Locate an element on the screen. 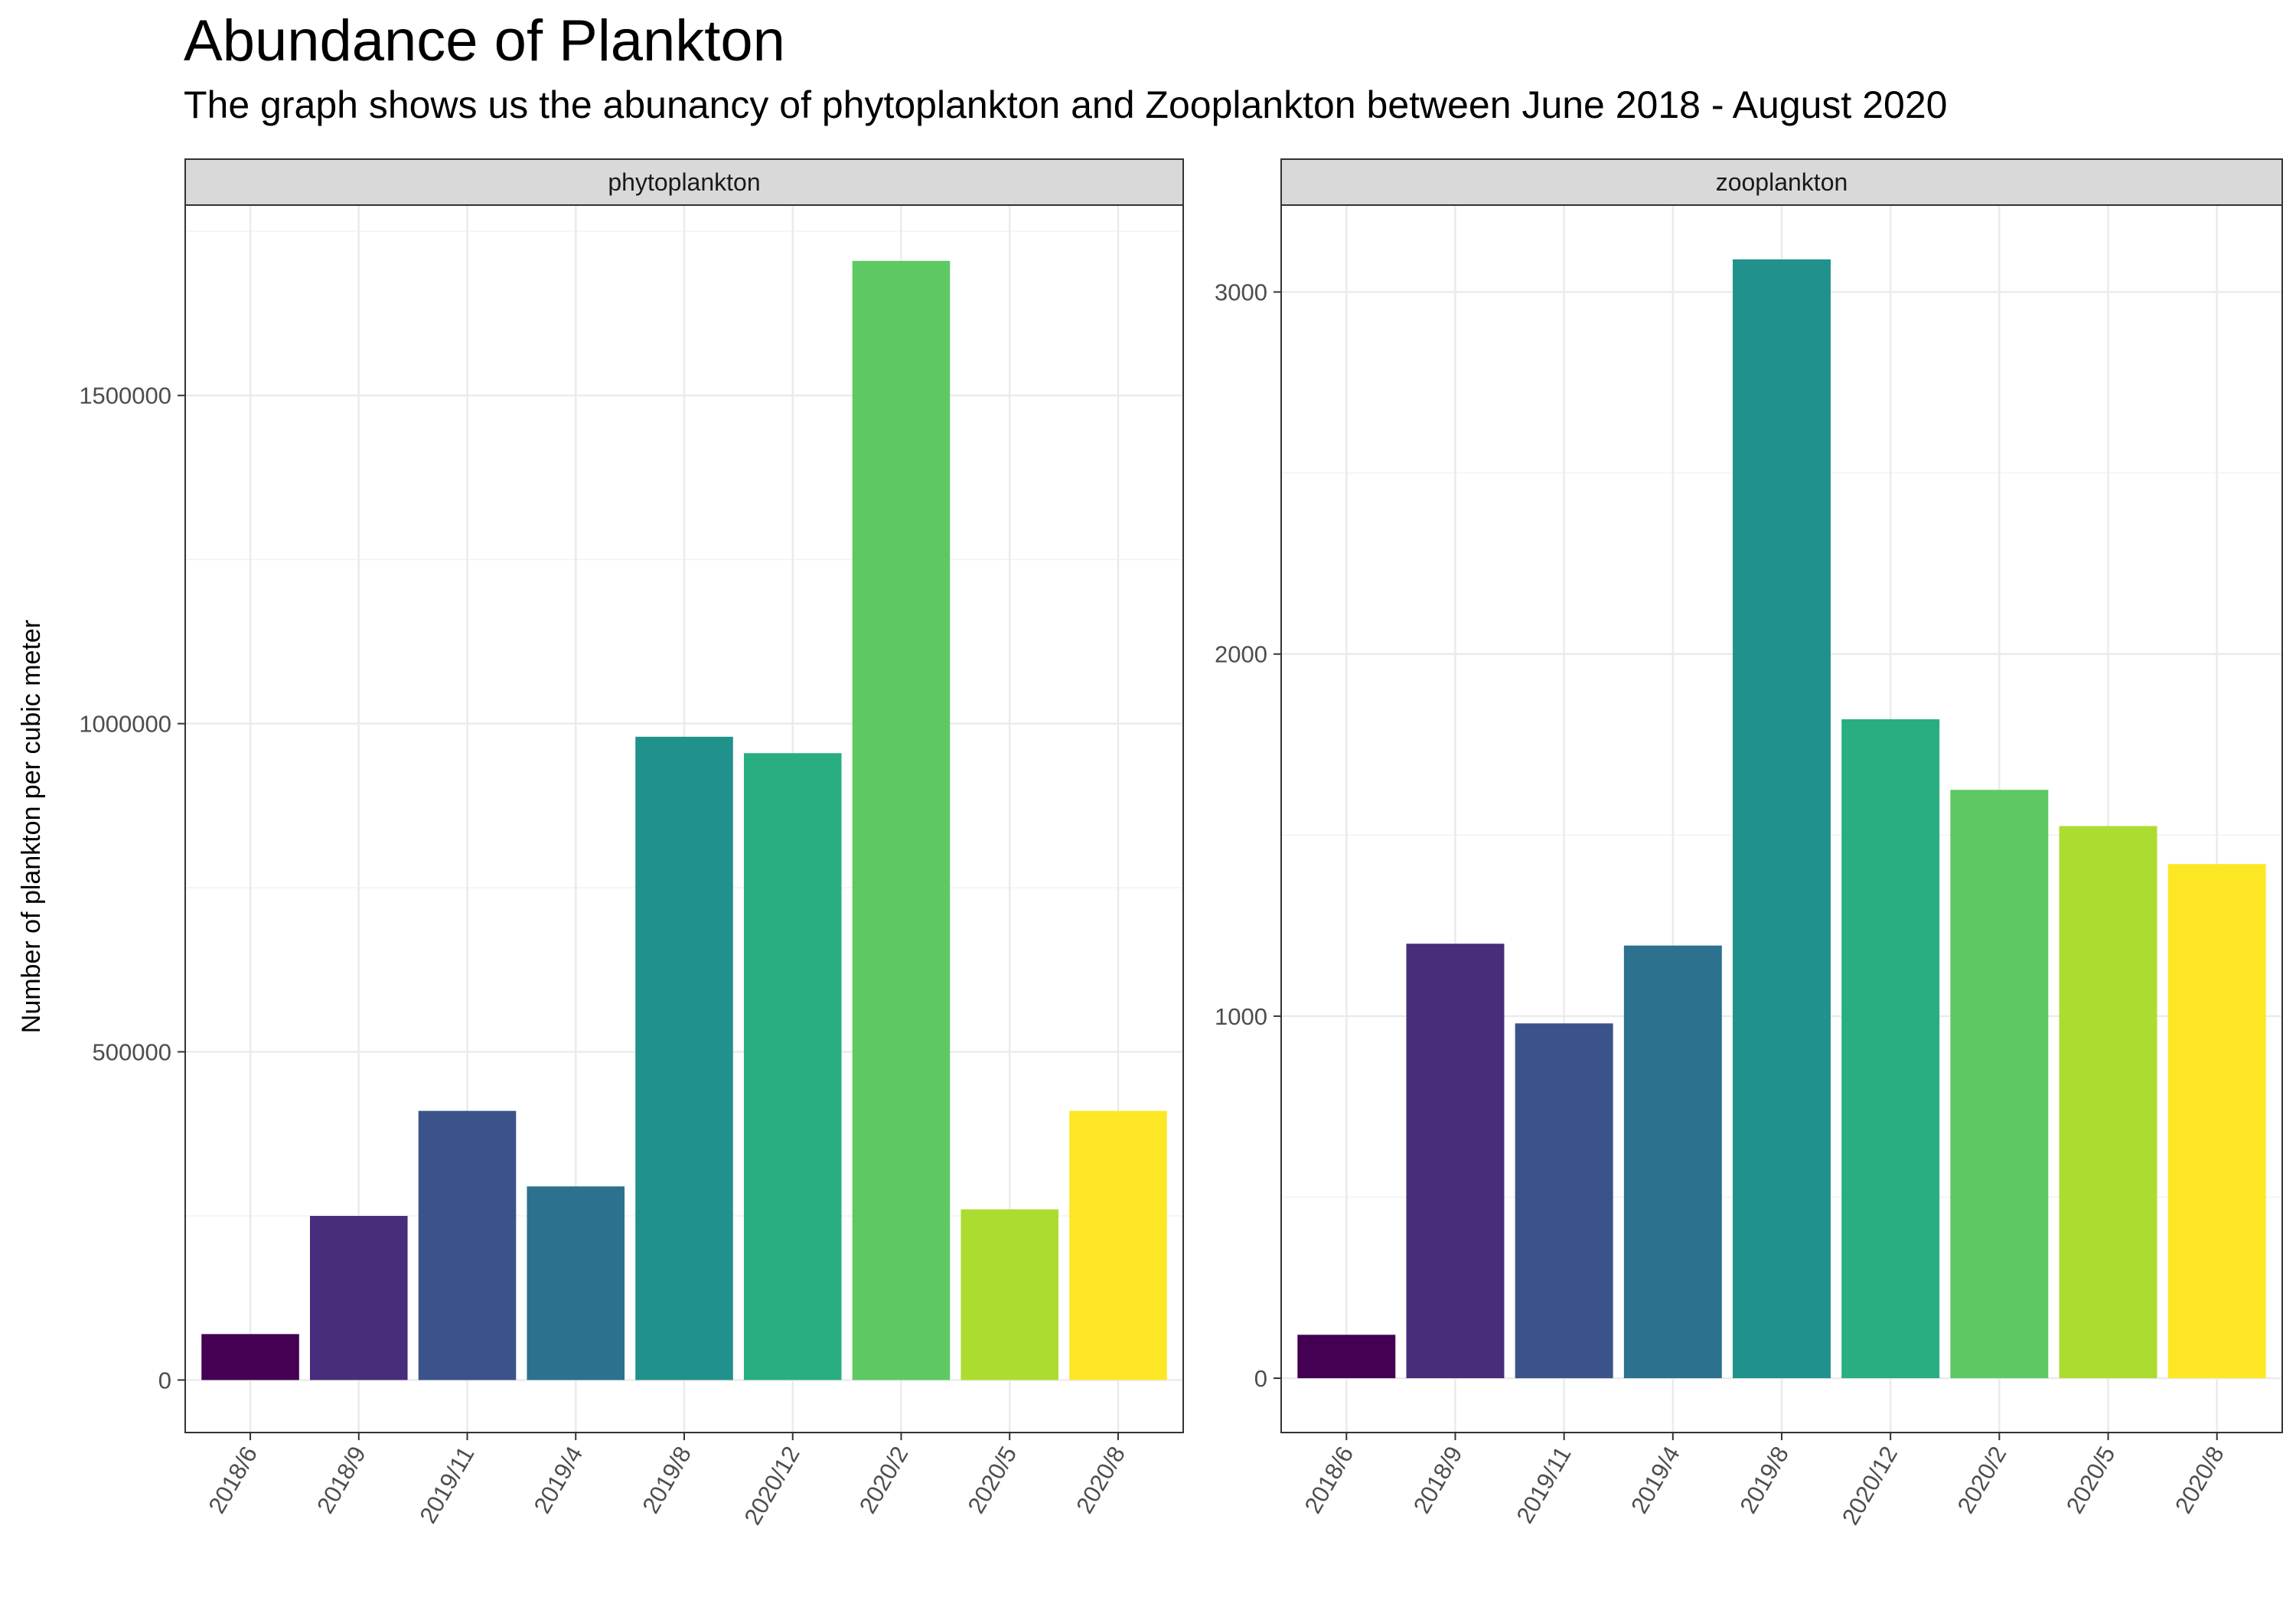  chart-title: Abundance of Plankton is located at coordinates (484, 41).